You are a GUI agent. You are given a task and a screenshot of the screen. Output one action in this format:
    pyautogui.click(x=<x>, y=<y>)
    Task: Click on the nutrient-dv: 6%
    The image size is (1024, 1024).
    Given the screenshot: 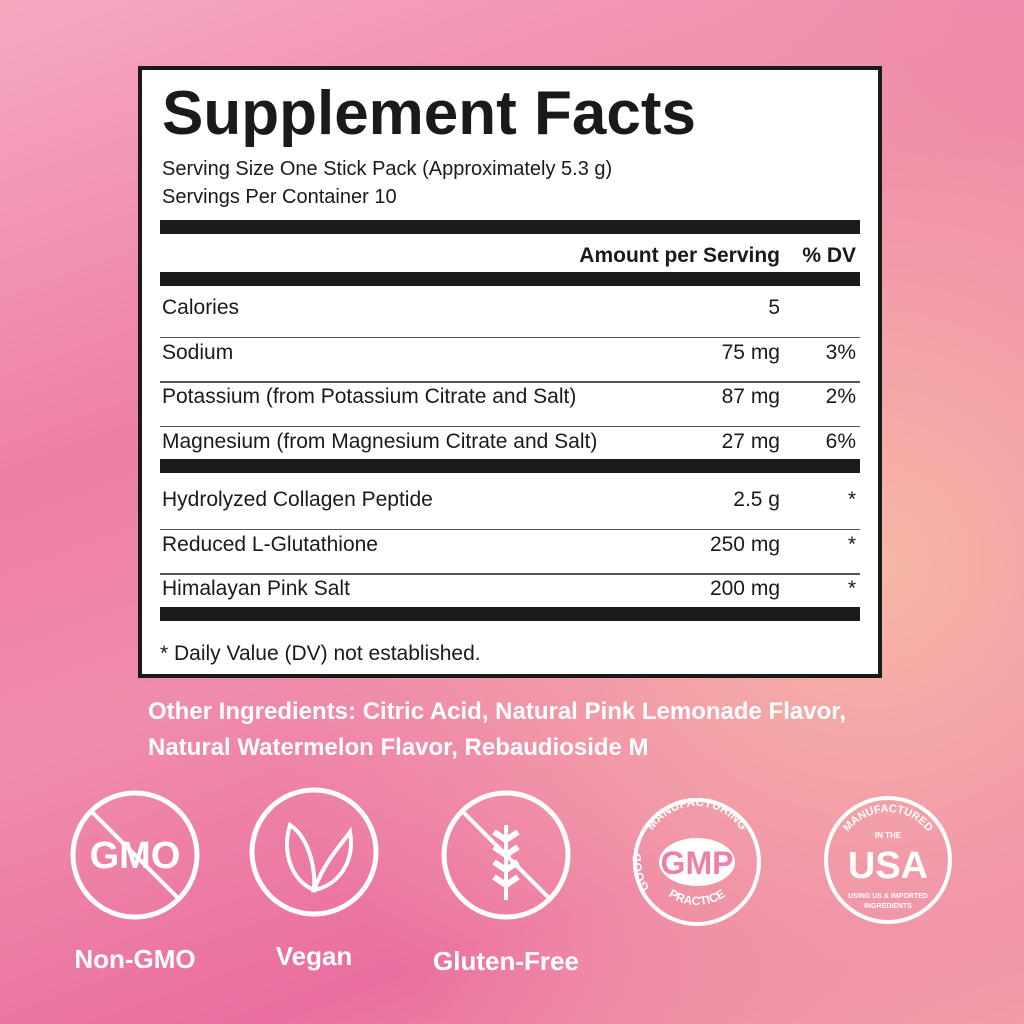 What is the action you would take?
    pyautogui.click(x=840, y=441)
    